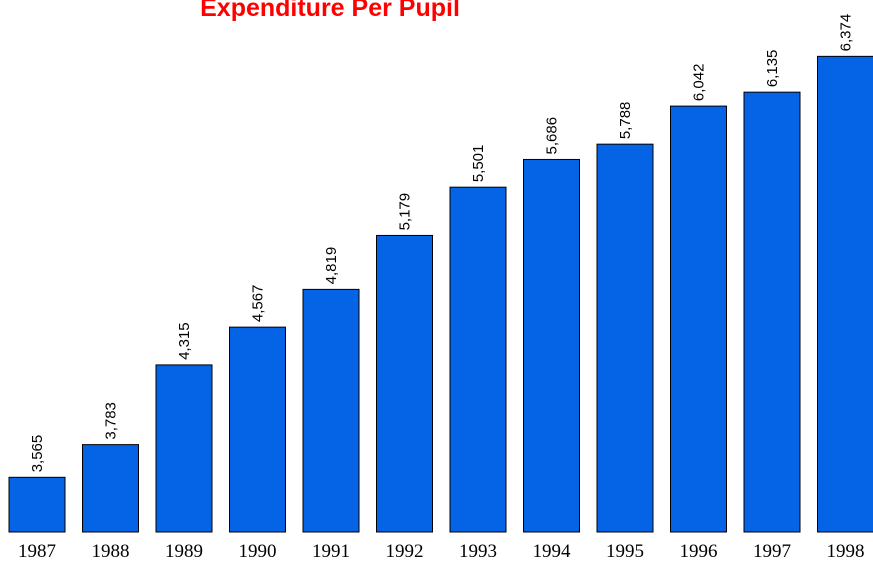 The width and height of the screenshot is (873, 564). What do you see at coordinates (552, 551) in the screenshot?
I see `x-tick-label: 1994` at bounding box center [552, 551].